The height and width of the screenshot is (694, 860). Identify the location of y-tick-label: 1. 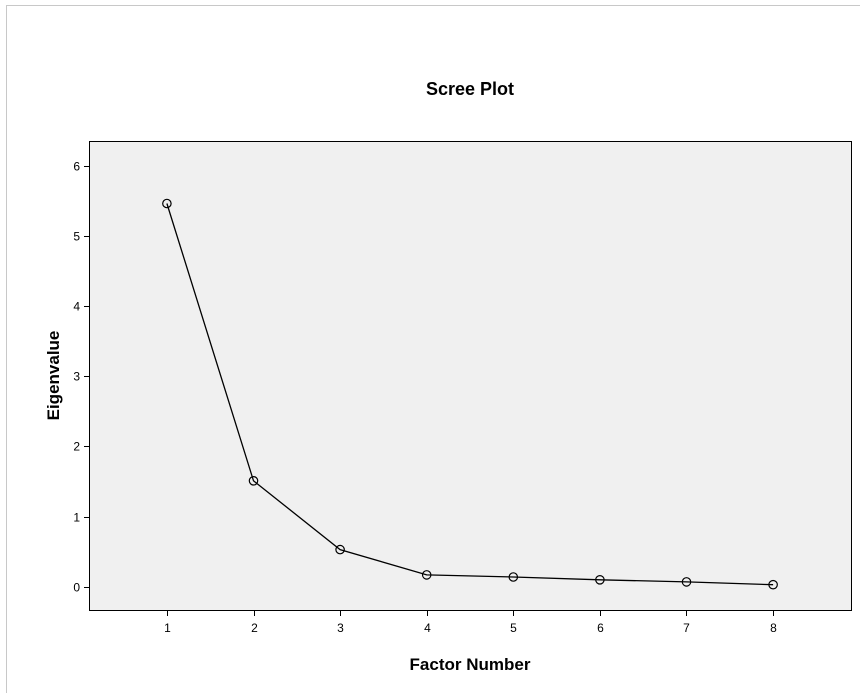
(76, 518).